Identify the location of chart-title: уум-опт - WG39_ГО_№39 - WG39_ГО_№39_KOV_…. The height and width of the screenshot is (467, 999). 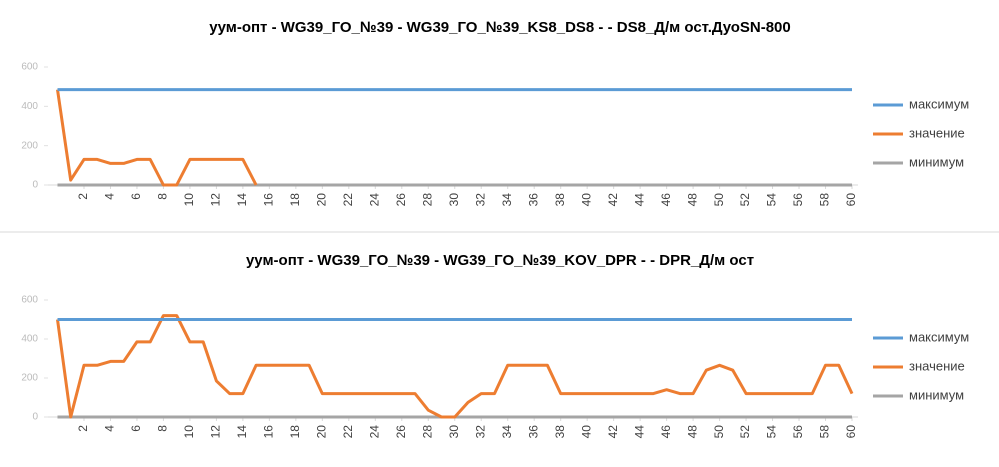
(500, 260).